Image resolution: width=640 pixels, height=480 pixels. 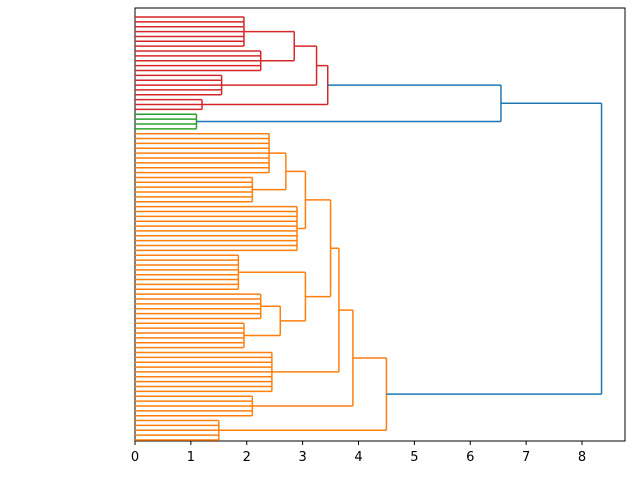 What do you see at coordinates (526, 457) in the screenshot?
I see `x-tick-label: 7` at bounding box center [526, 457].